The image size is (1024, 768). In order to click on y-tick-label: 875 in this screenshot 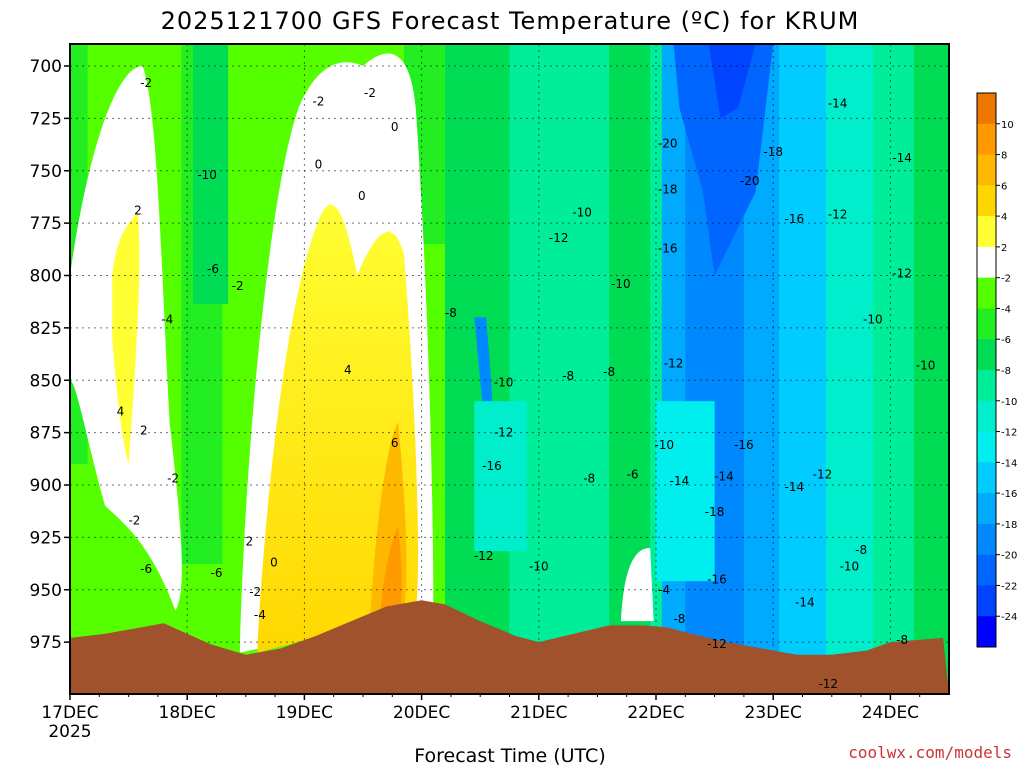, I will do `click(46, 434)`.